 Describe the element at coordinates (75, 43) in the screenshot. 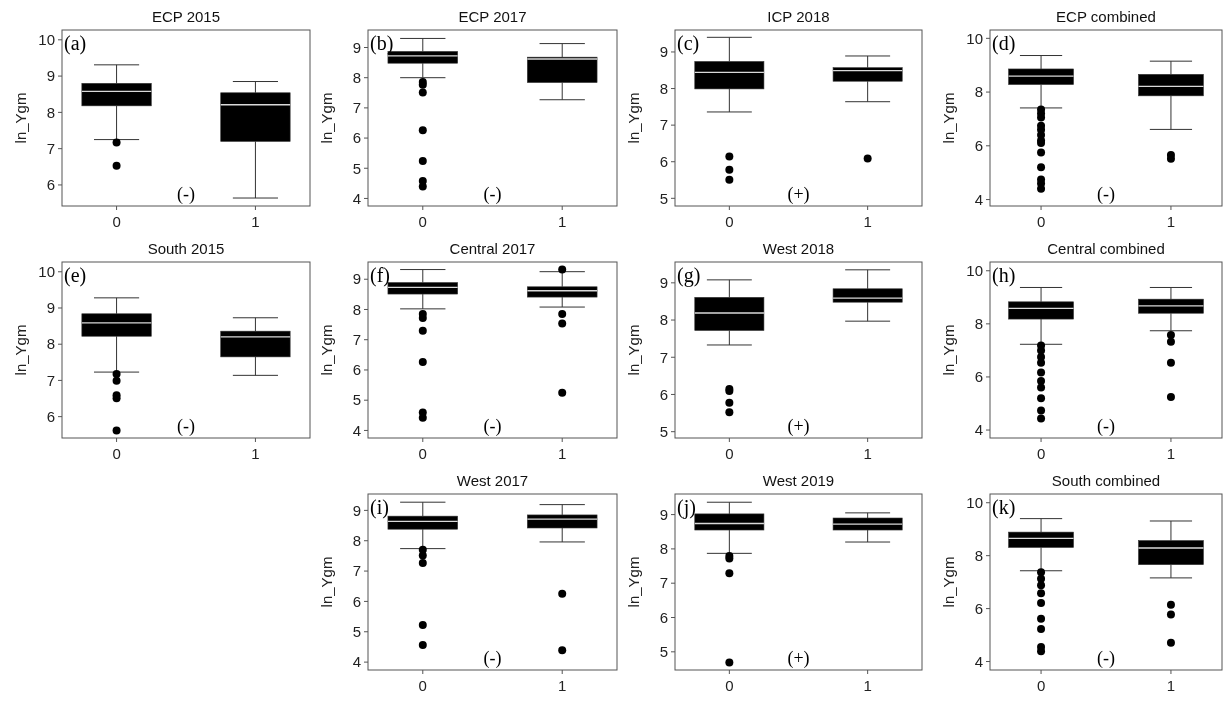

I see `annotation: (a)` at that location.